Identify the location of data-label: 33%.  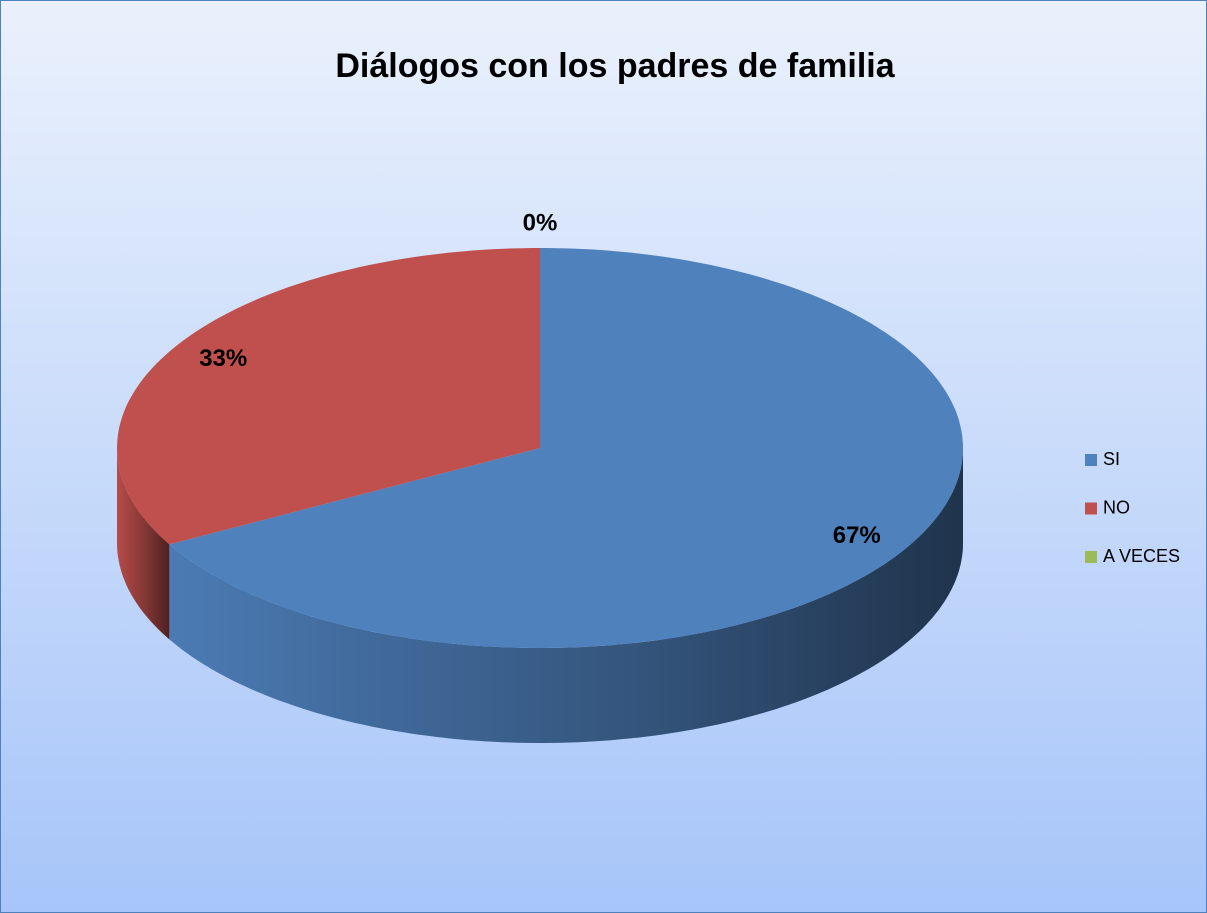
(223, 358).